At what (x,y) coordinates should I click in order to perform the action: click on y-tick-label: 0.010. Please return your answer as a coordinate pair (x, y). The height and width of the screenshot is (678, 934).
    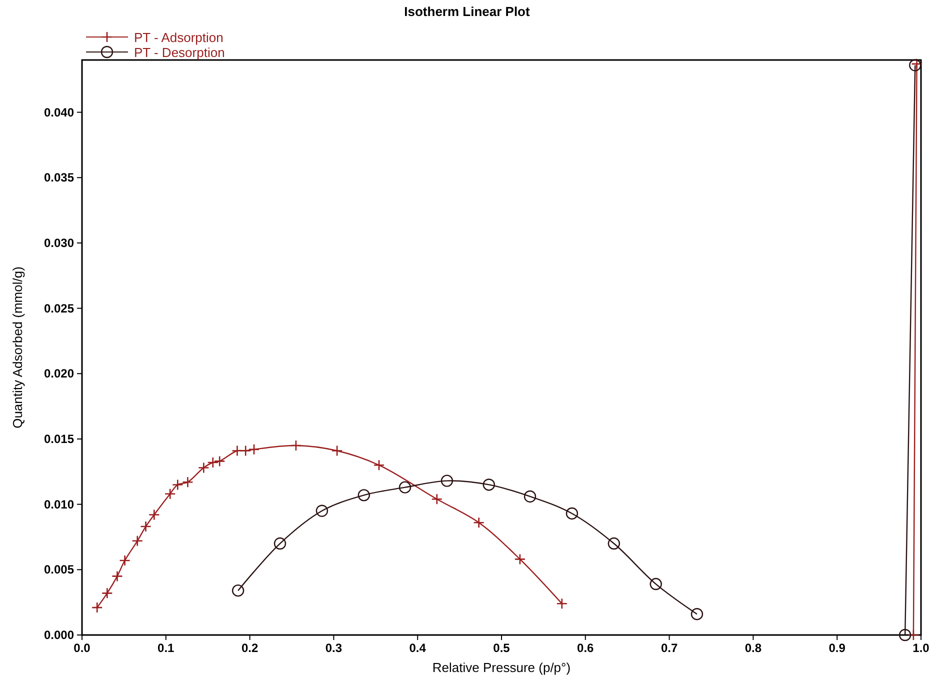
    Looking at the image, I should click on (59, 504).